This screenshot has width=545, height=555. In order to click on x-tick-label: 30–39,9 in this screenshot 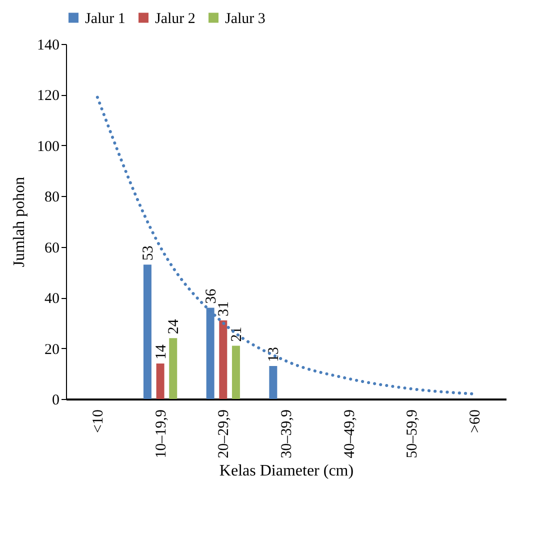, I will do `click(287, 434)`.